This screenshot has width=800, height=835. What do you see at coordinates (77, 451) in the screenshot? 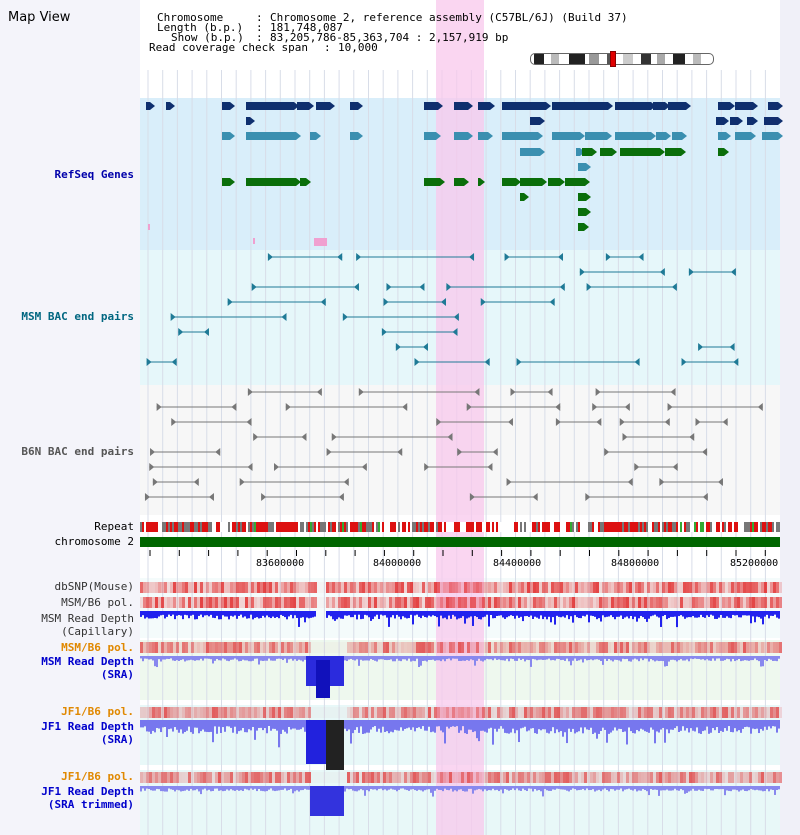
I see `track-label-b6n-bac: B6N BAC end pairs` at bounding box center [77, 451].